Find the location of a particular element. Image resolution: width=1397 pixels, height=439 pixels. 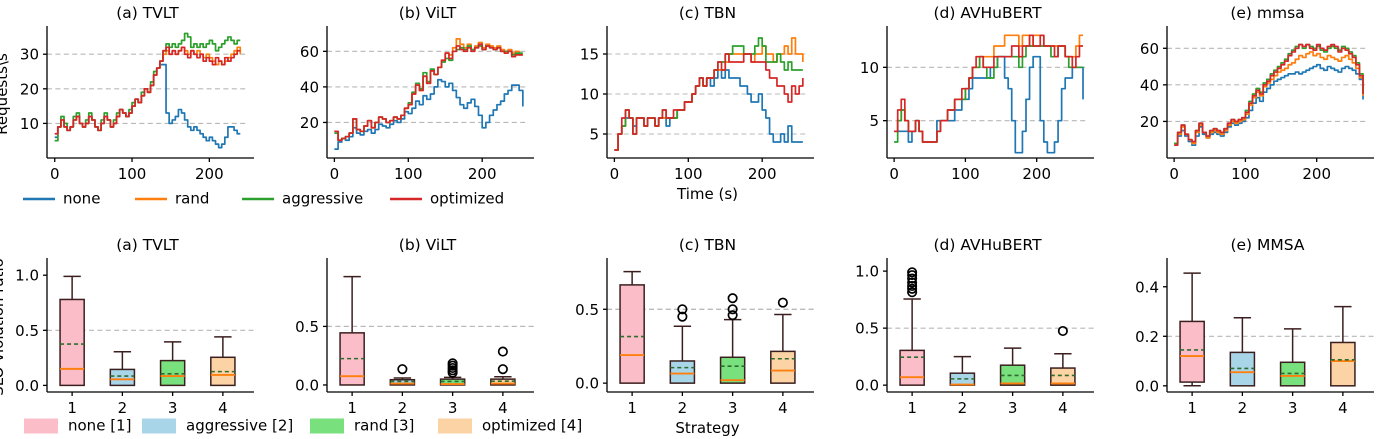

y-tick-label-1.0: 1.0 is located at coordinates (867, 272).